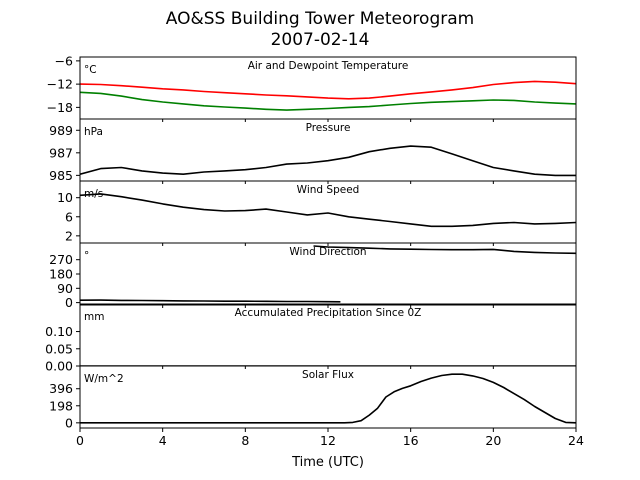  What do you see at coordinates (104, 379) in the screenshot?
I see `panel-5-unit: W/m^2` at bounding box center [104, 379].